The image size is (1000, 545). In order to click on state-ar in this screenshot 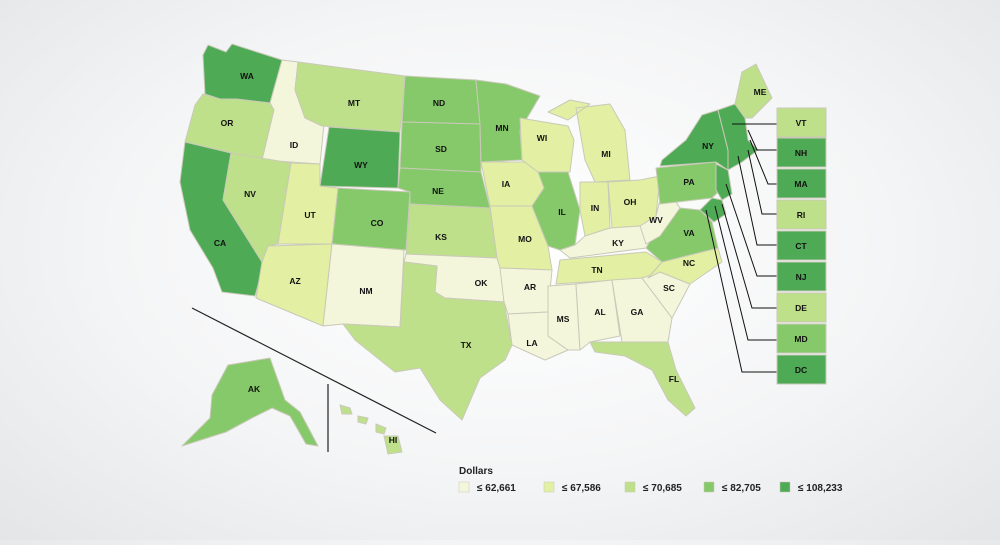, I will do `click(526, 291)`.